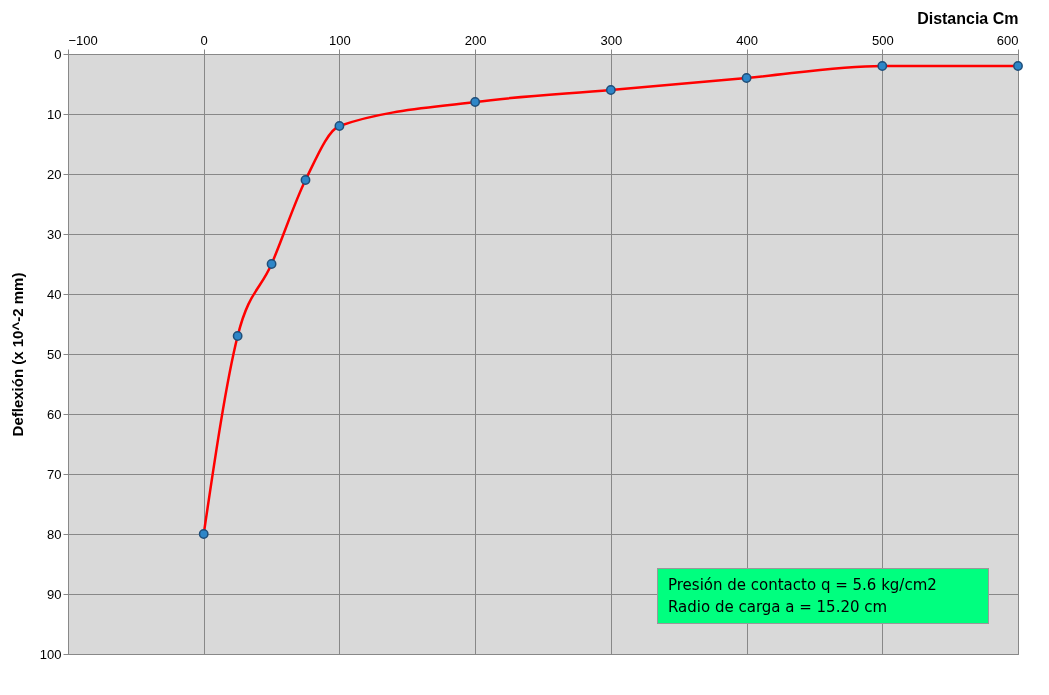 This screenshot has height=695, width=1049. I want to click on y-tick-label: 70, so click(54, 474).